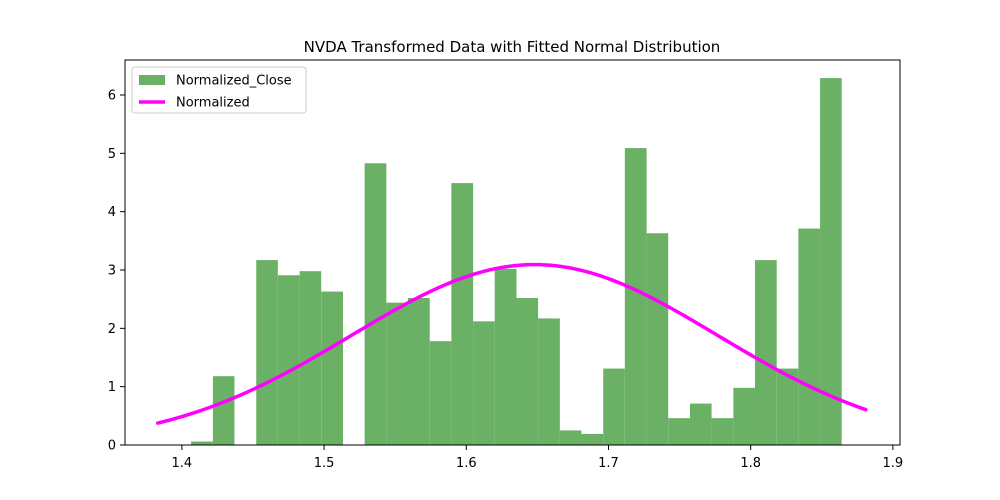 The width and height of the screenshot is (1000, 500). I want to click on x-tick-label: 1.4, so click(182, 463).